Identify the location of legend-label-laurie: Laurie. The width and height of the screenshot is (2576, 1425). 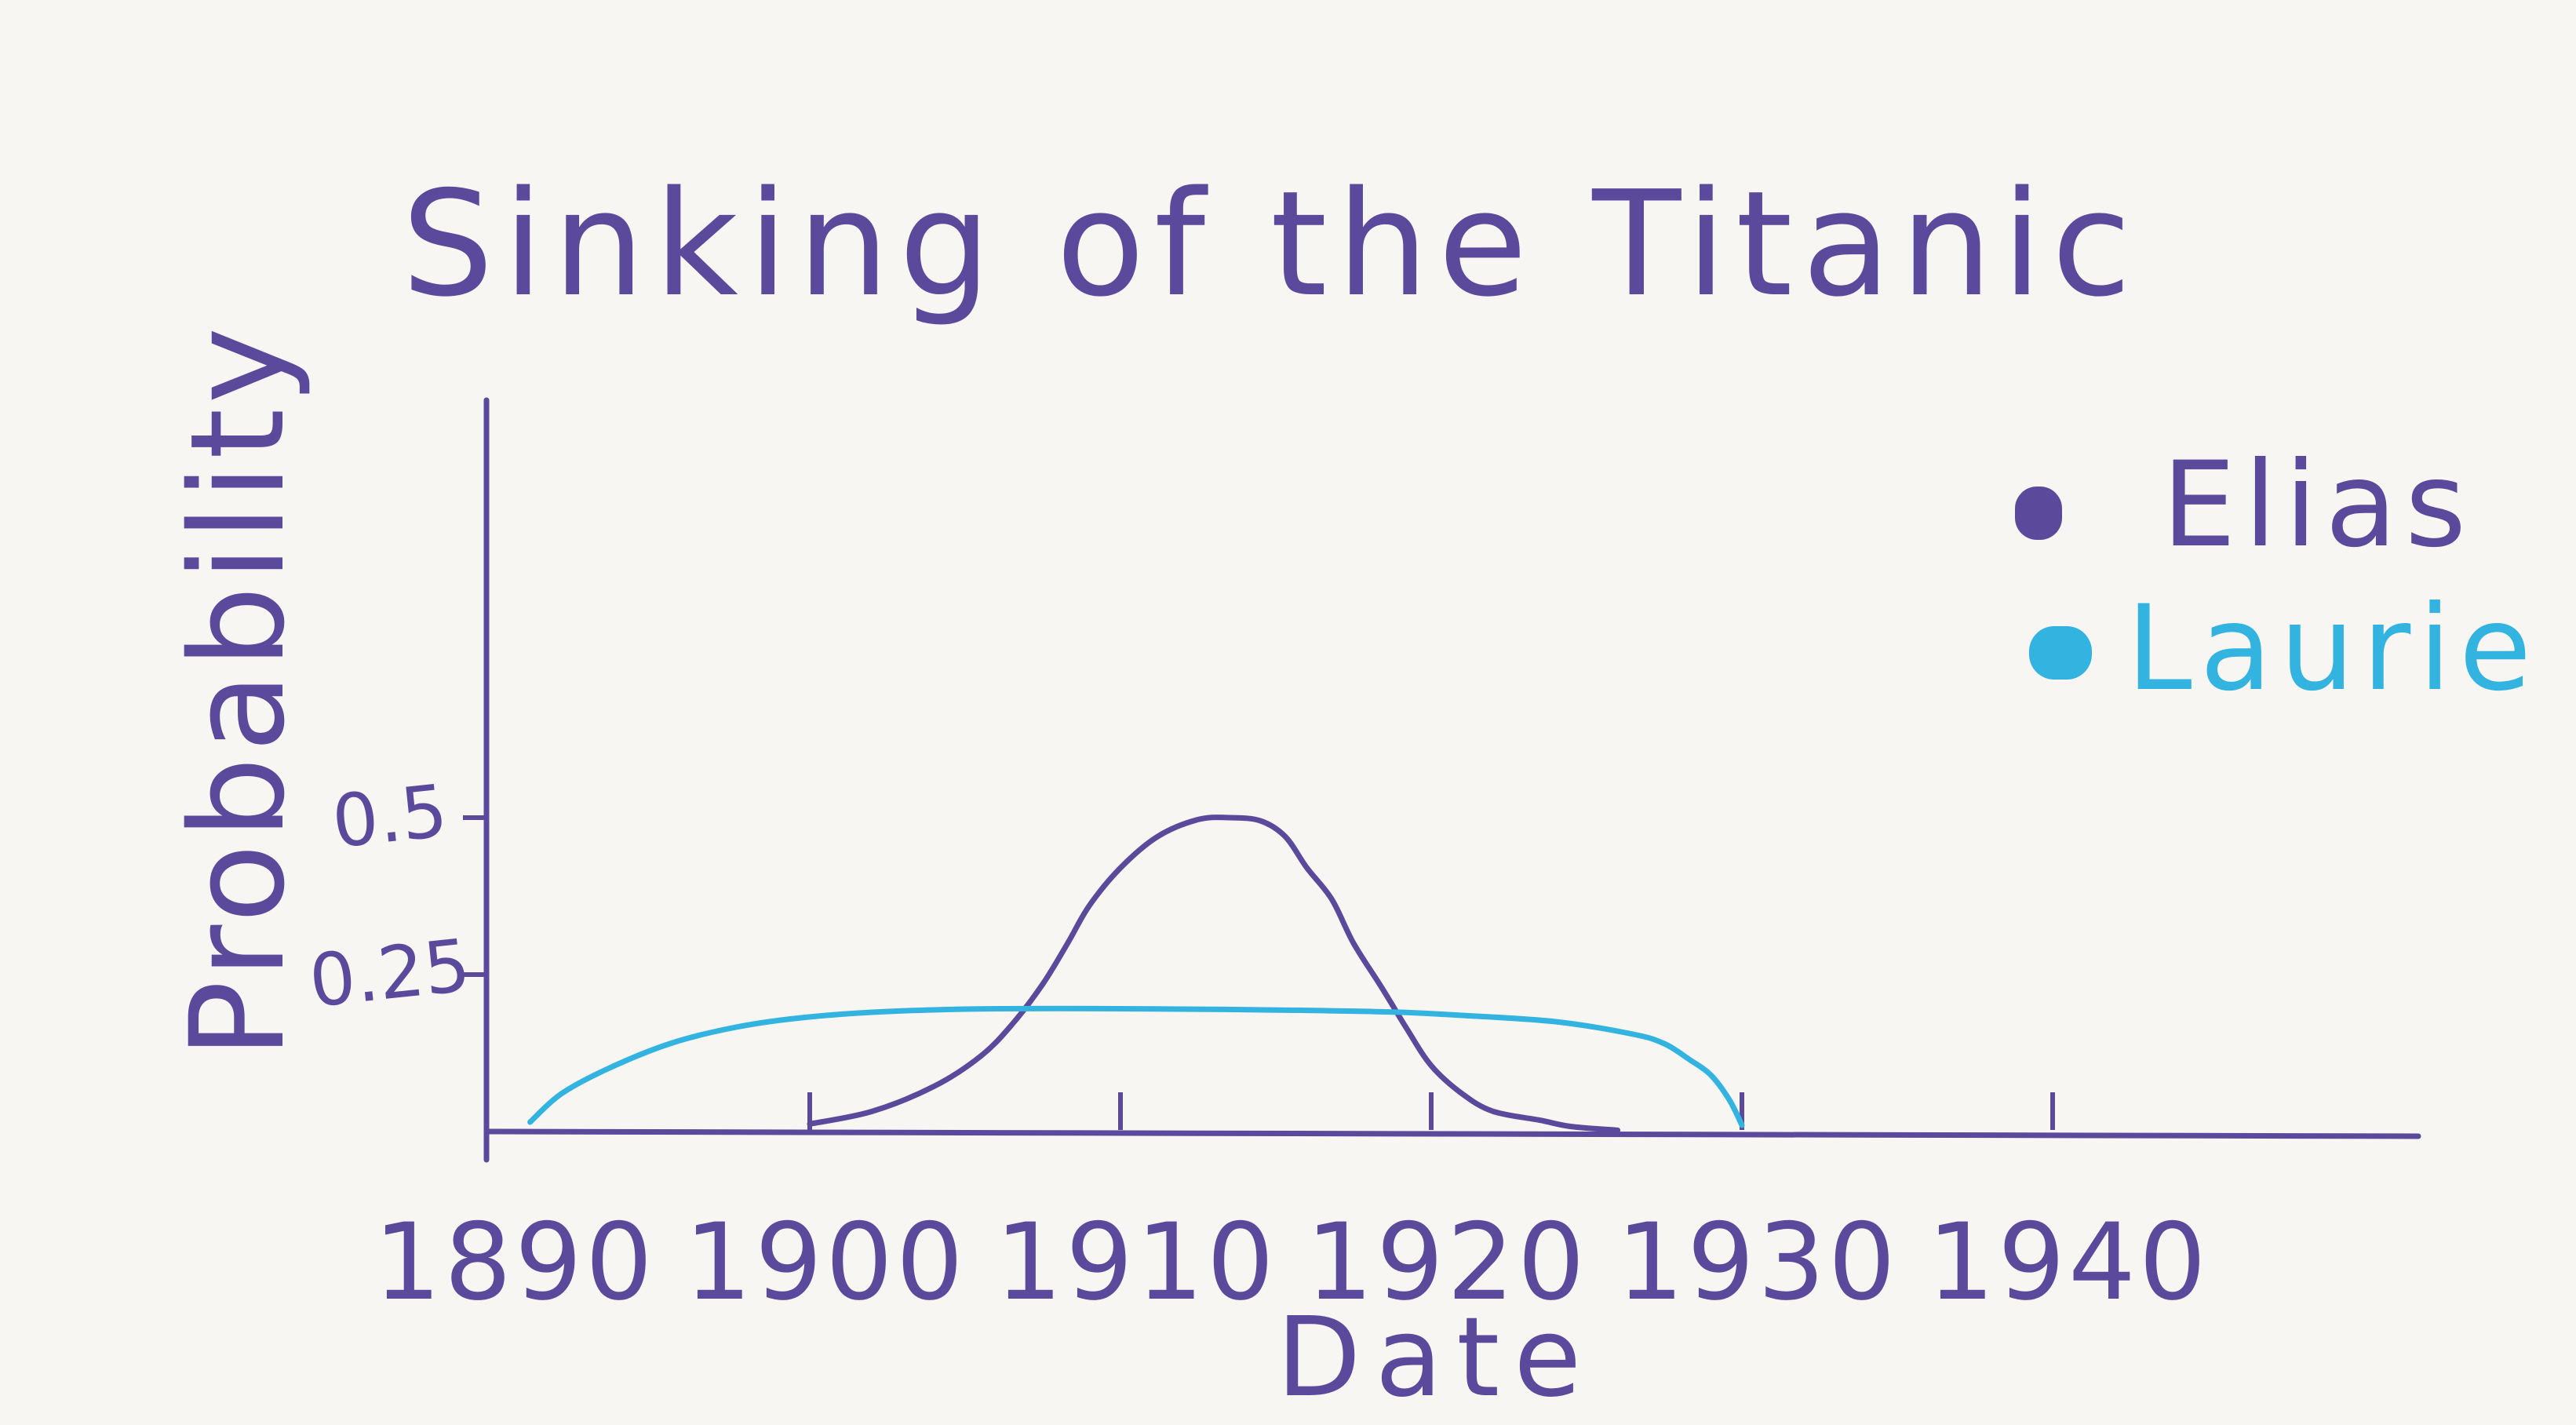
(2332, 649).